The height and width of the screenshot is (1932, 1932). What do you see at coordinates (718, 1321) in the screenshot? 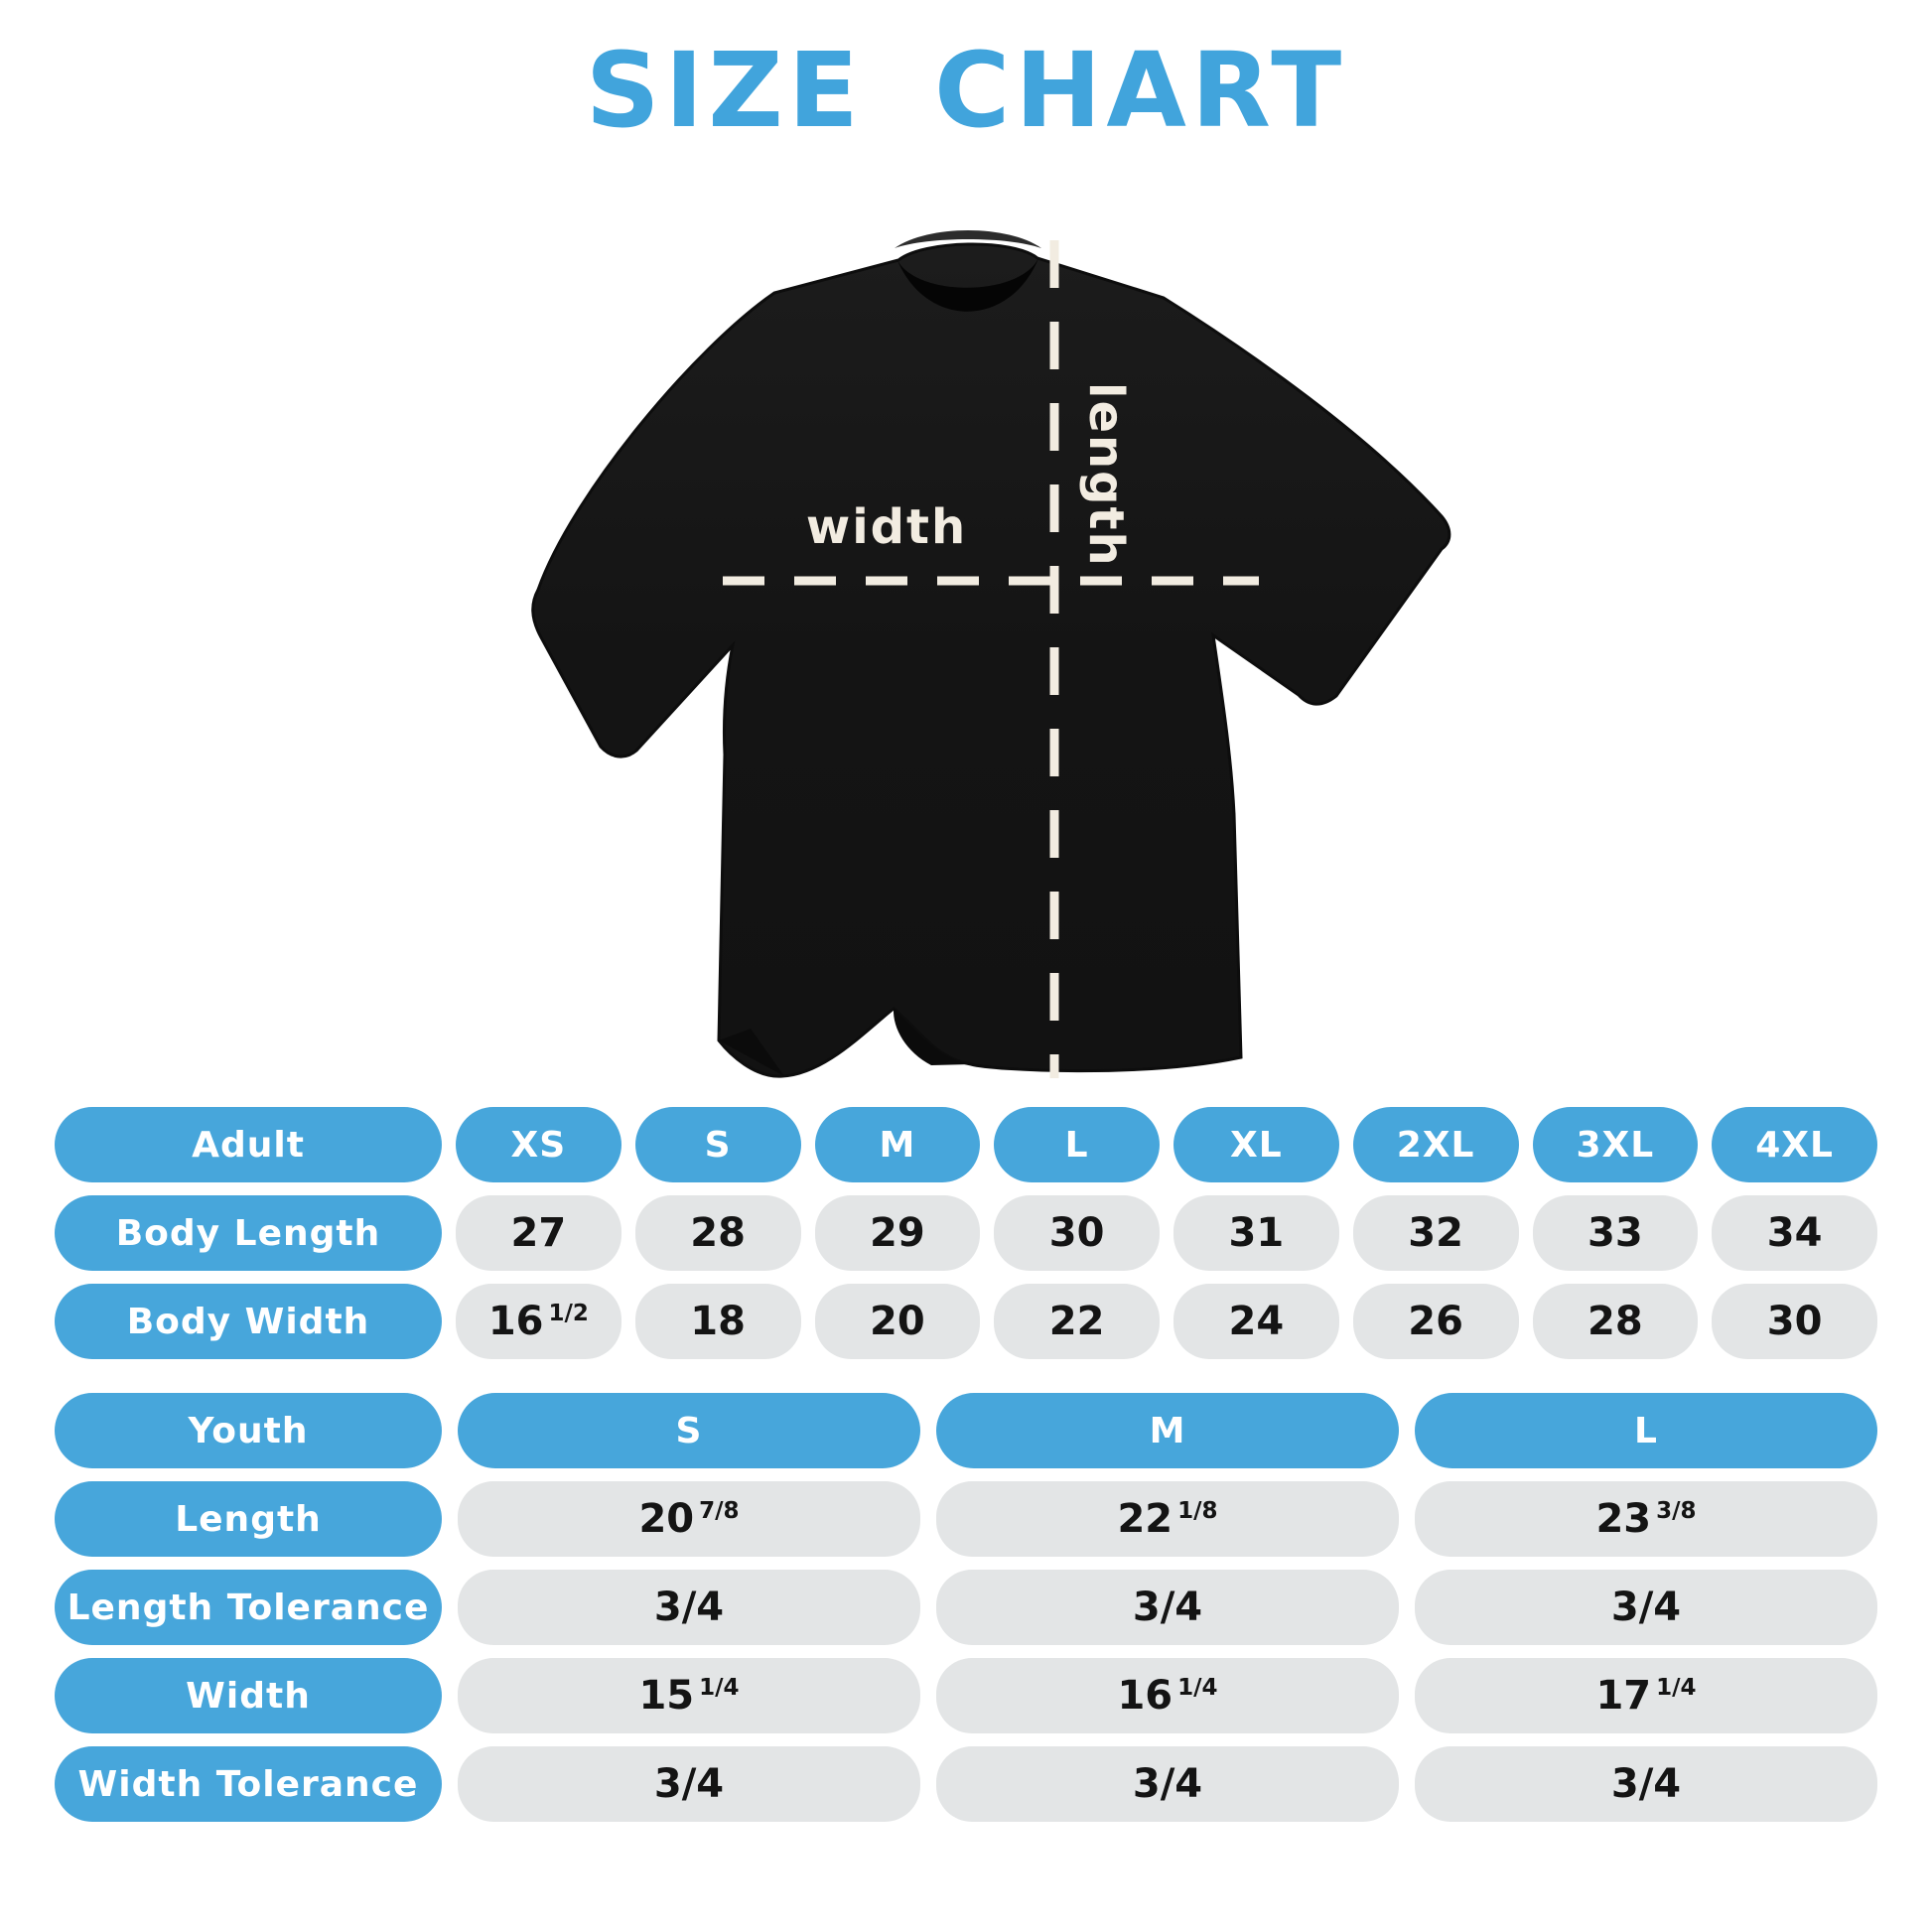
I see `table-cell: 18` at bounding box center [718, 1321].